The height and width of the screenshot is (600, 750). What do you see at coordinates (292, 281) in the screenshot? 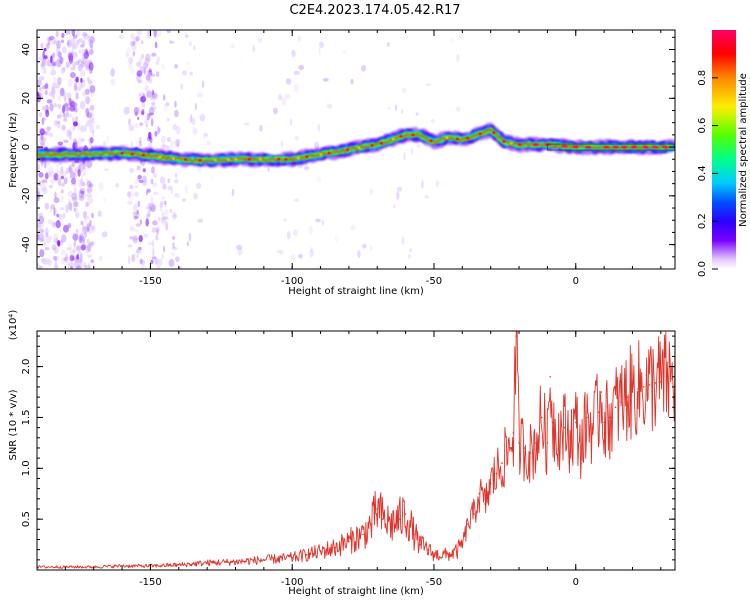
I see `spectrogram-x-tick-label: -100` at bounding box center [292, 281].